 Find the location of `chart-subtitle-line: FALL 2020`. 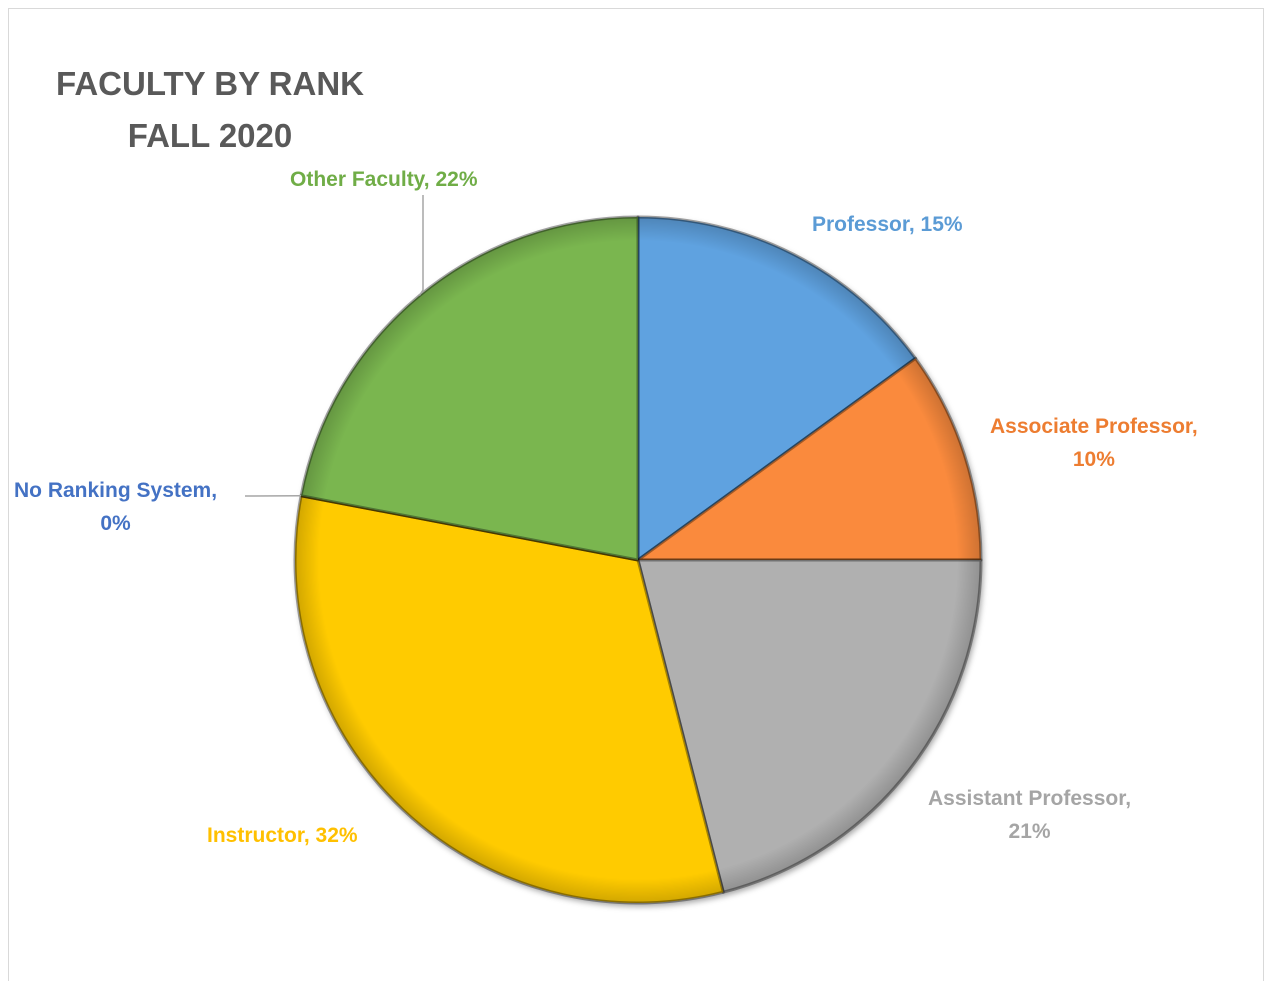

chart-subtitle-line: FALL 2020 is located at coordinates (210, 135).